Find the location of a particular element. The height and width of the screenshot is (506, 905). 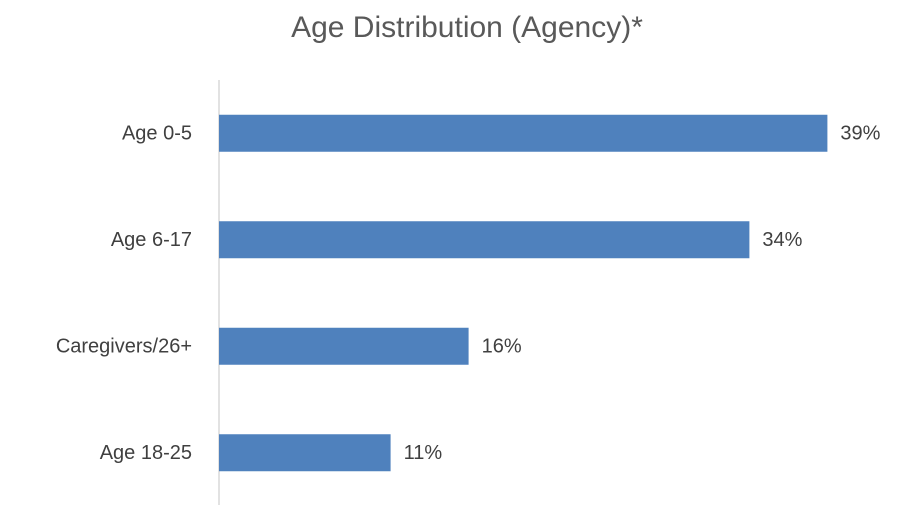

y-tick-label: Age 18-25 is located at coordinates (146, 453).